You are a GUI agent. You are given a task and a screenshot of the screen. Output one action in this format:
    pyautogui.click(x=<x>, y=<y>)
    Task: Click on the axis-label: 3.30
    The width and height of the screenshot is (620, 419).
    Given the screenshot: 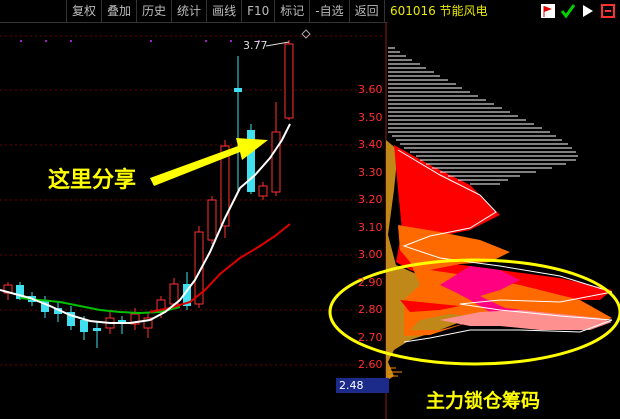 What is the action you would take?
    pyautogui.click(x=370, y=172)
    